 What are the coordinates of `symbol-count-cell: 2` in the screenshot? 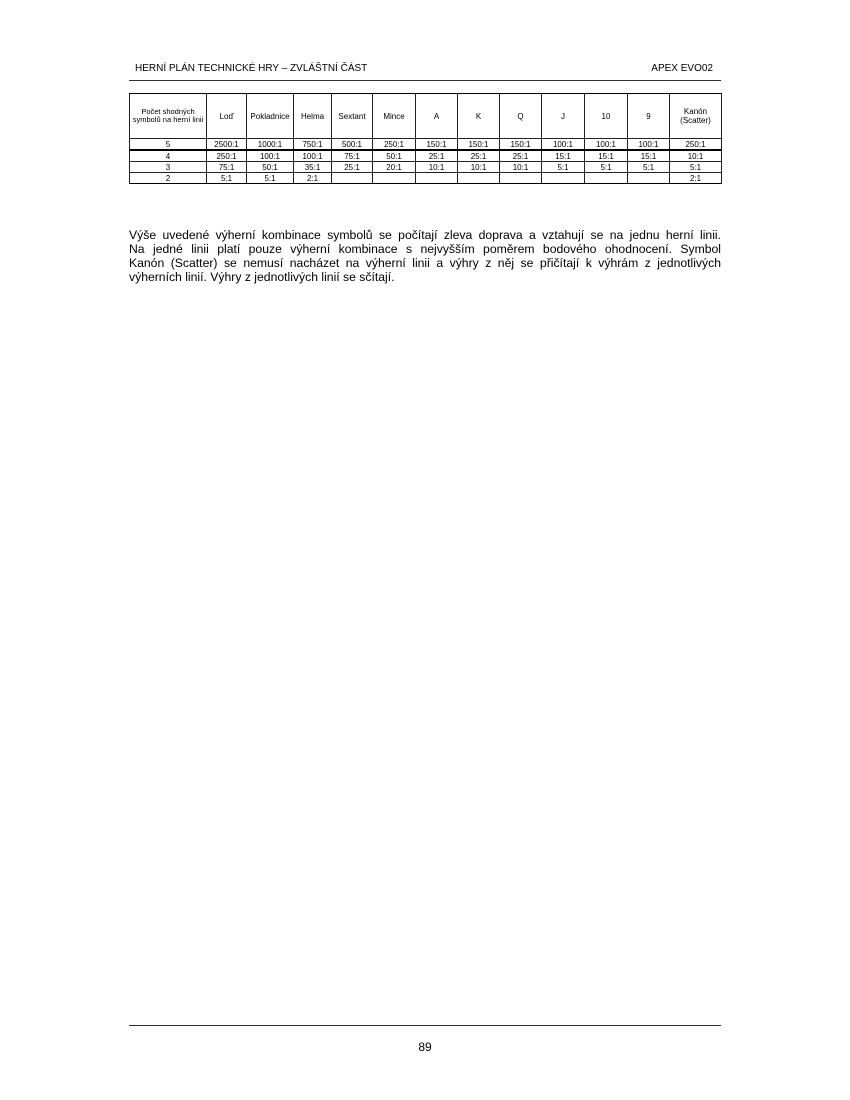 It's located at (168, 178).